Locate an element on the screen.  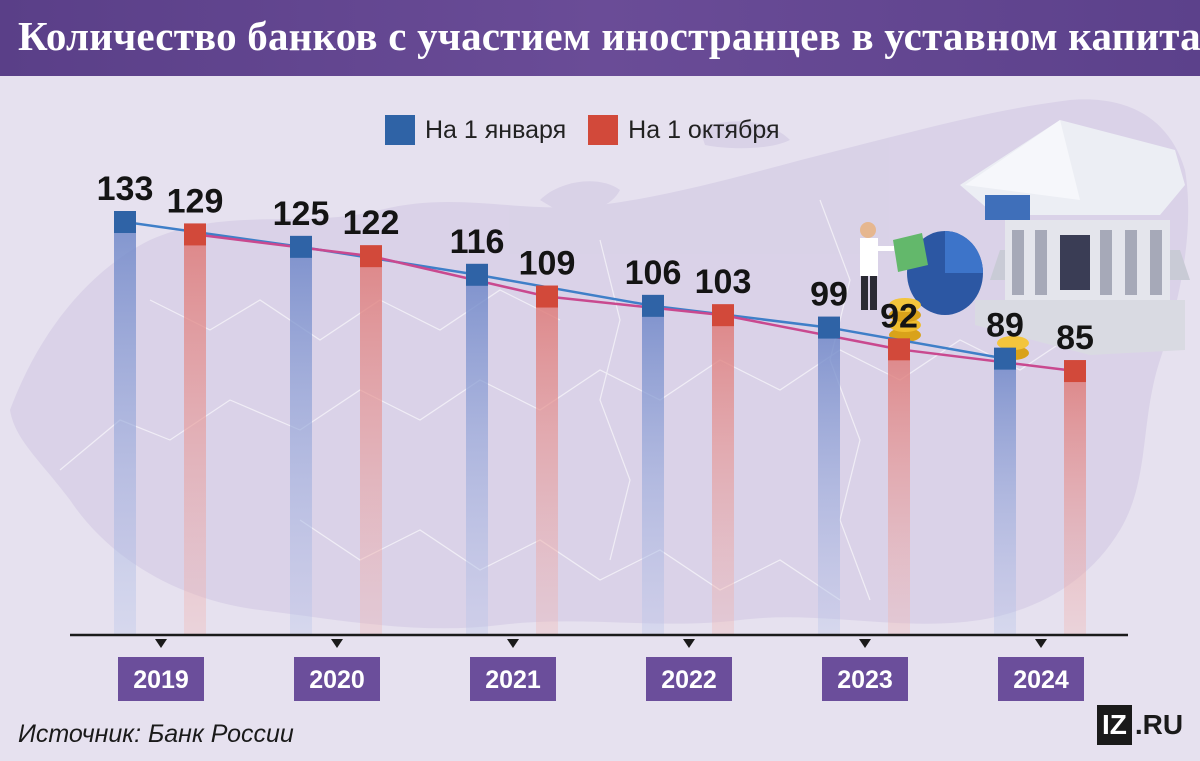
value-label-october-2024: 85 is located at coordinates (1075, 338).